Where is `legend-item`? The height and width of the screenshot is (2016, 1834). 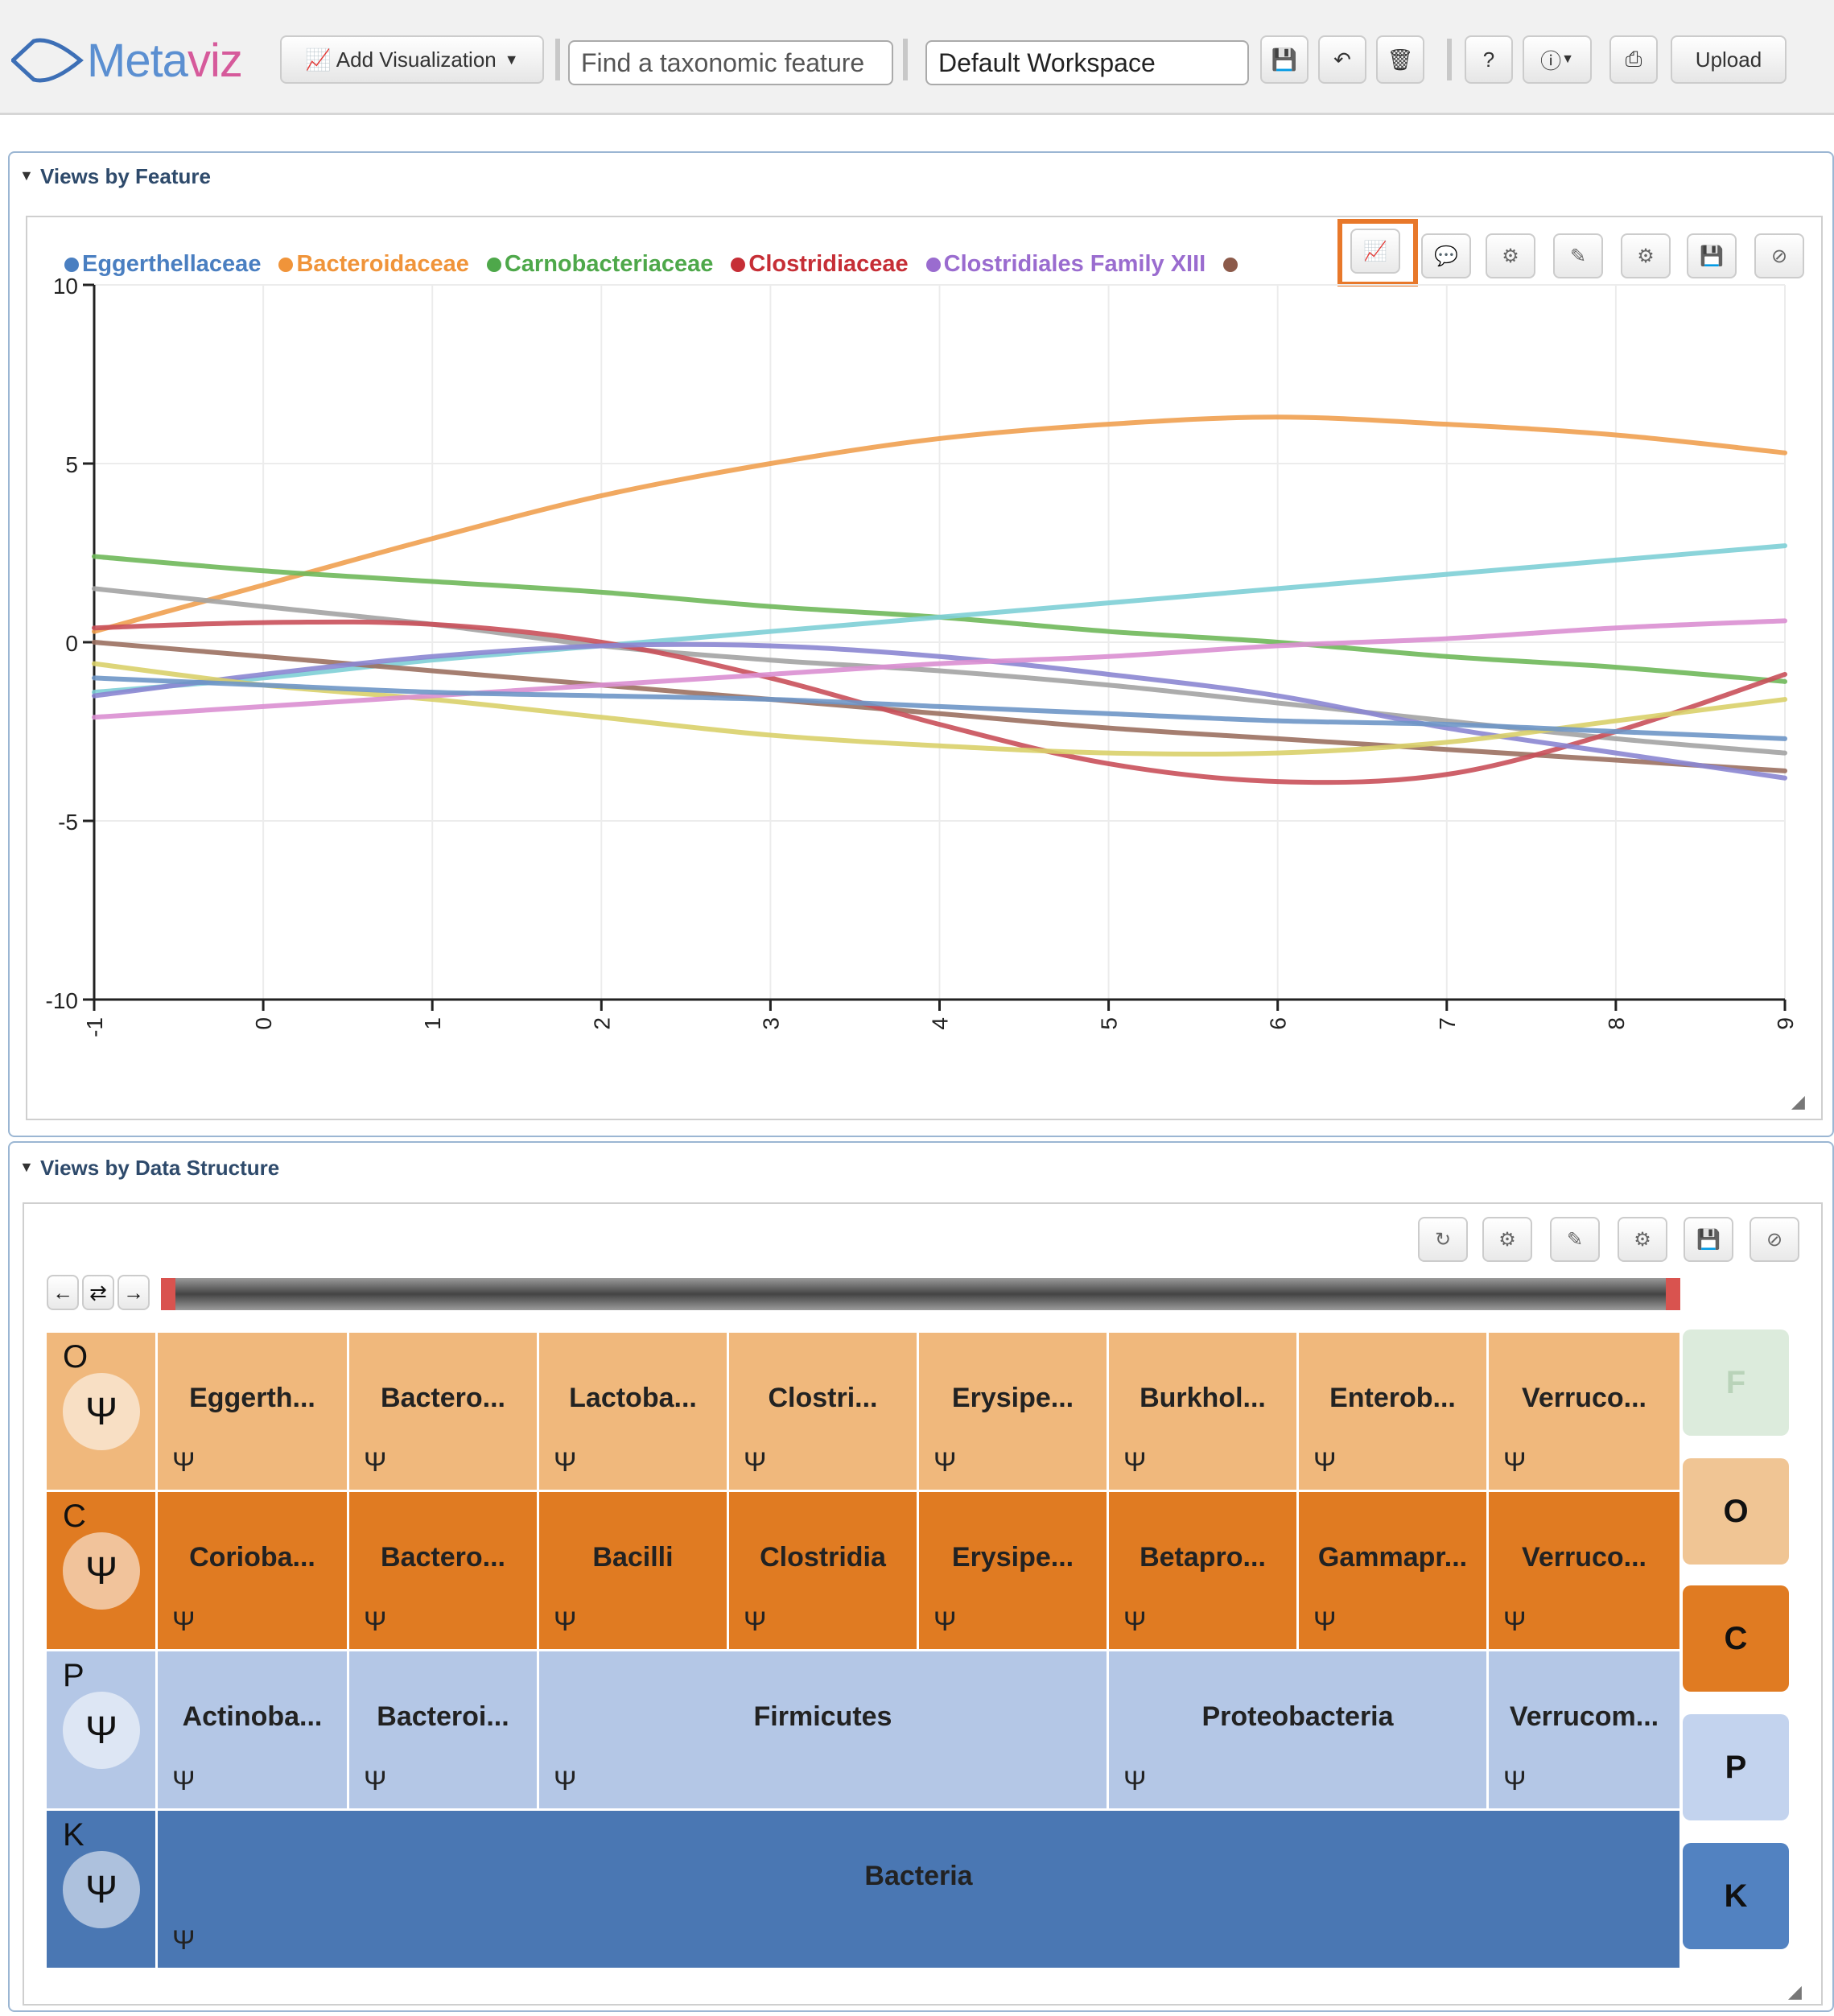 legend-item is located at coordinates (1230, 264).